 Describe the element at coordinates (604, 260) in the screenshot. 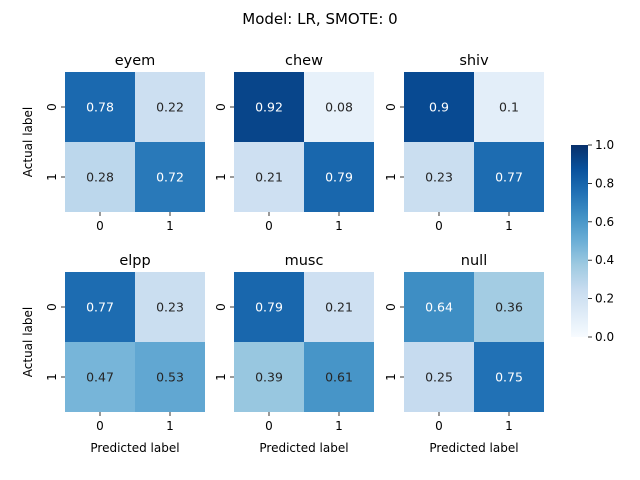

I see `colorbar-tick-label: 0.4` at that location.